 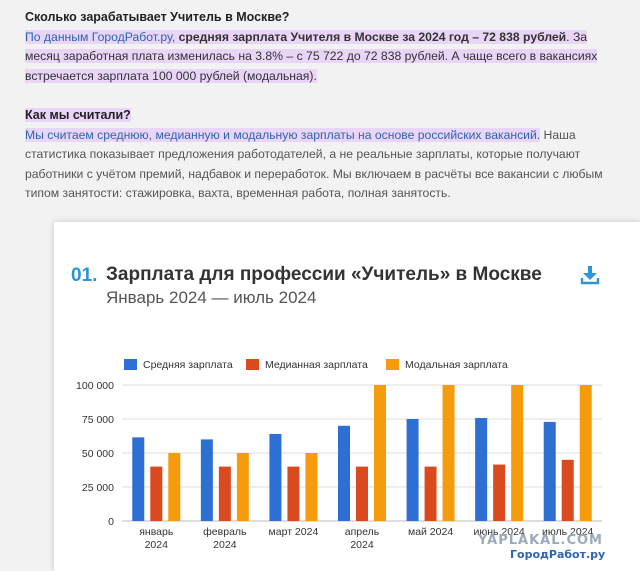 I want to click on y-tick-label: 100 000, so click(x=95, y=386).